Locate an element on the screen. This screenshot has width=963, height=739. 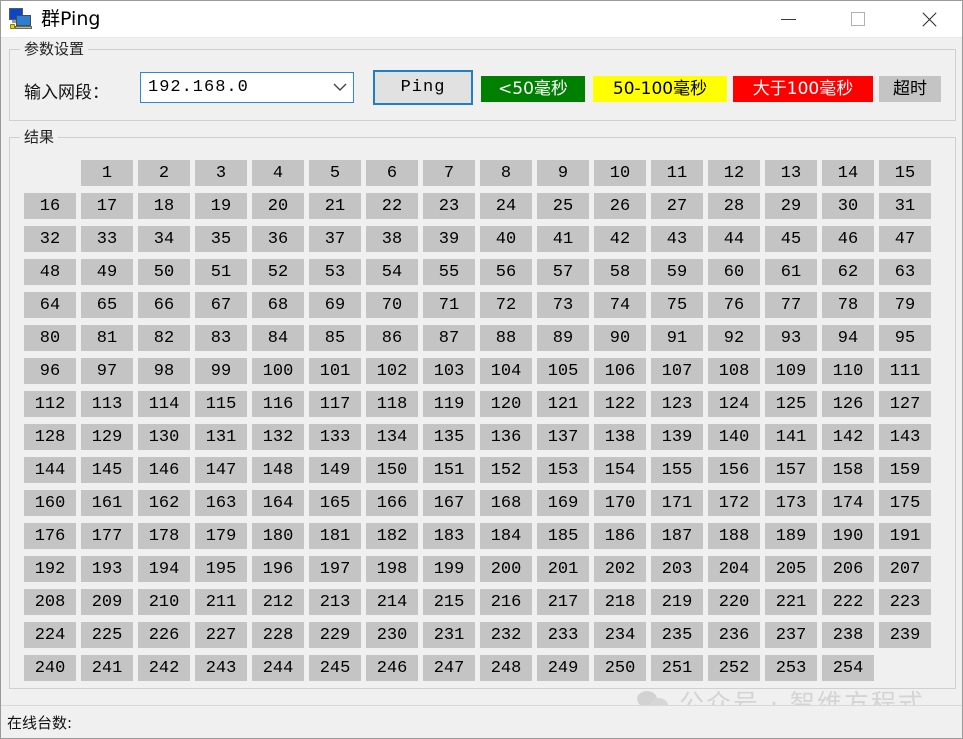
grid-cell: 181 is located at coordinates (335, 536).